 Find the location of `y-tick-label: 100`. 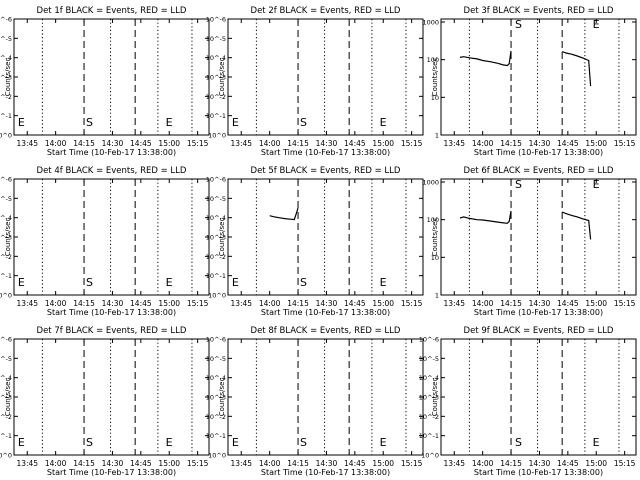

y-tick-label: 100 is located at coordinates (433, 60).